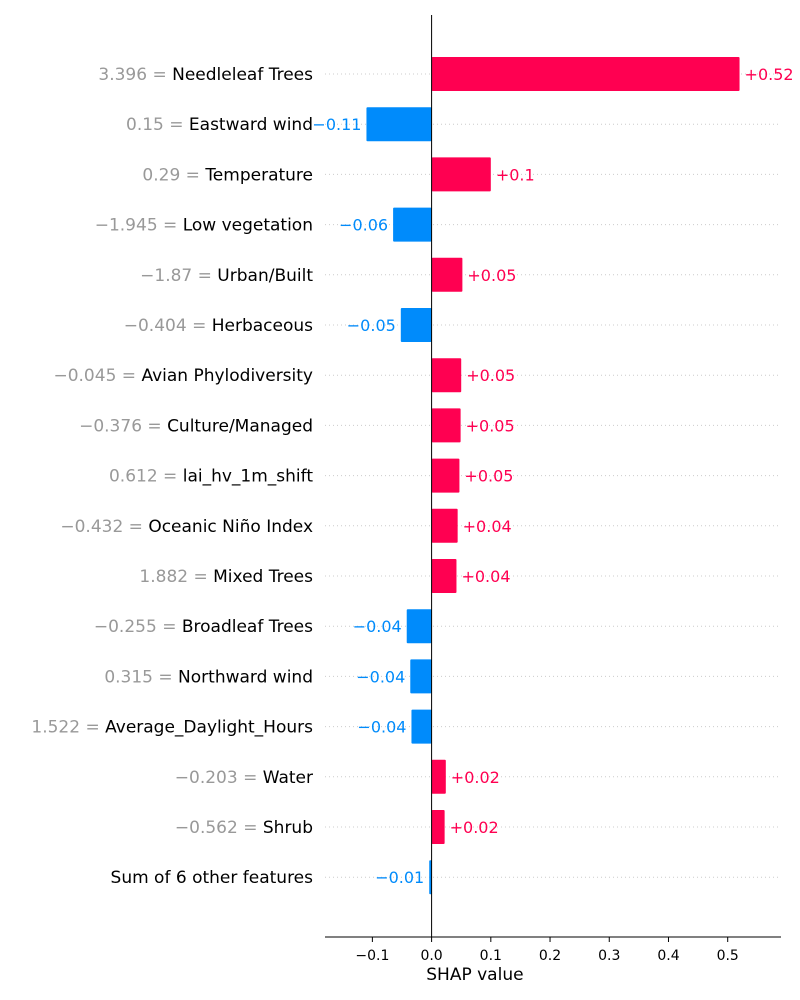 The image size is (800, 1000). What do you see at coordinates (68, 728) in the screenshot?
I see `feature-value: 1.522 =` at bounding box center [68, 728].